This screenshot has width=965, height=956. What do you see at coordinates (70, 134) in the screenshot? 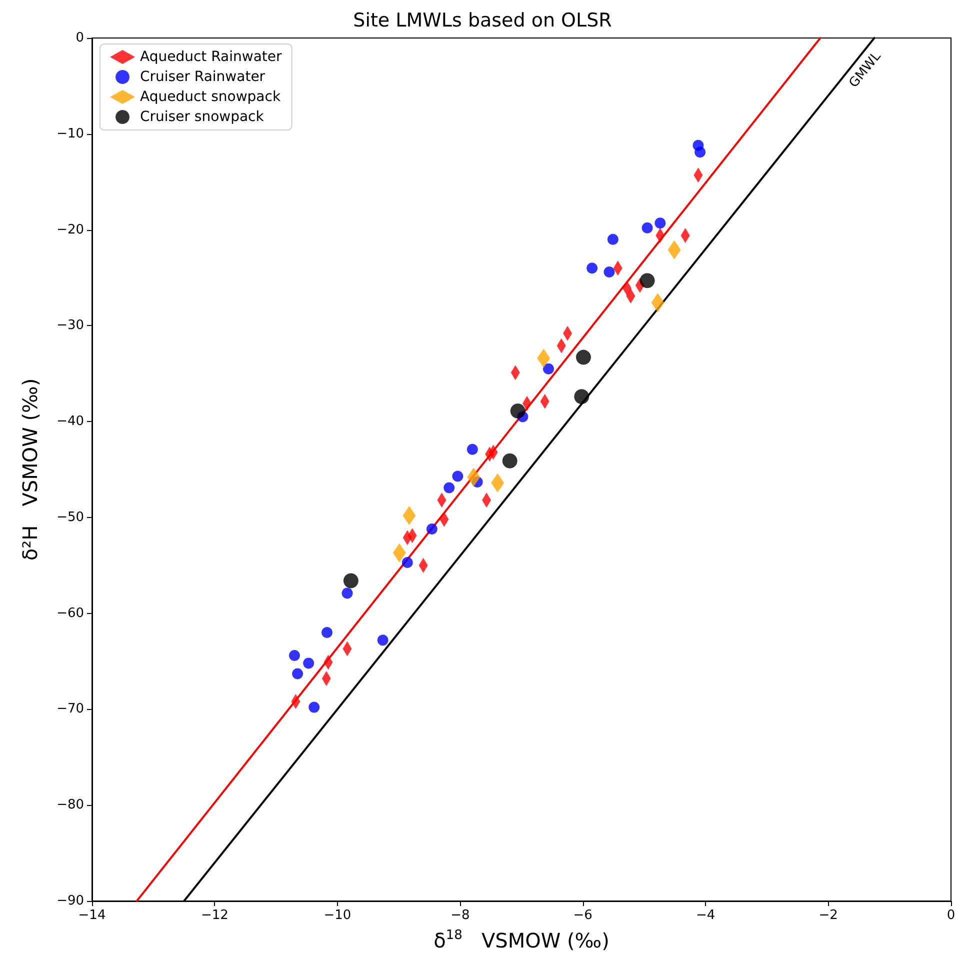
I see `y-tick-label: −10` at bounding box center [70, 134].